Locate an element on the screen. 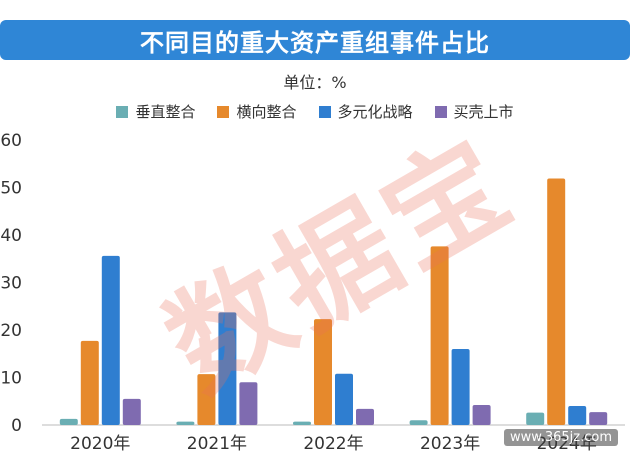 Image resolution: width=630 pixels, height=462 pixels. legend: 垂直整合 横向整合 多元化战略 买壳上市 is located at coordinates (315, 111).